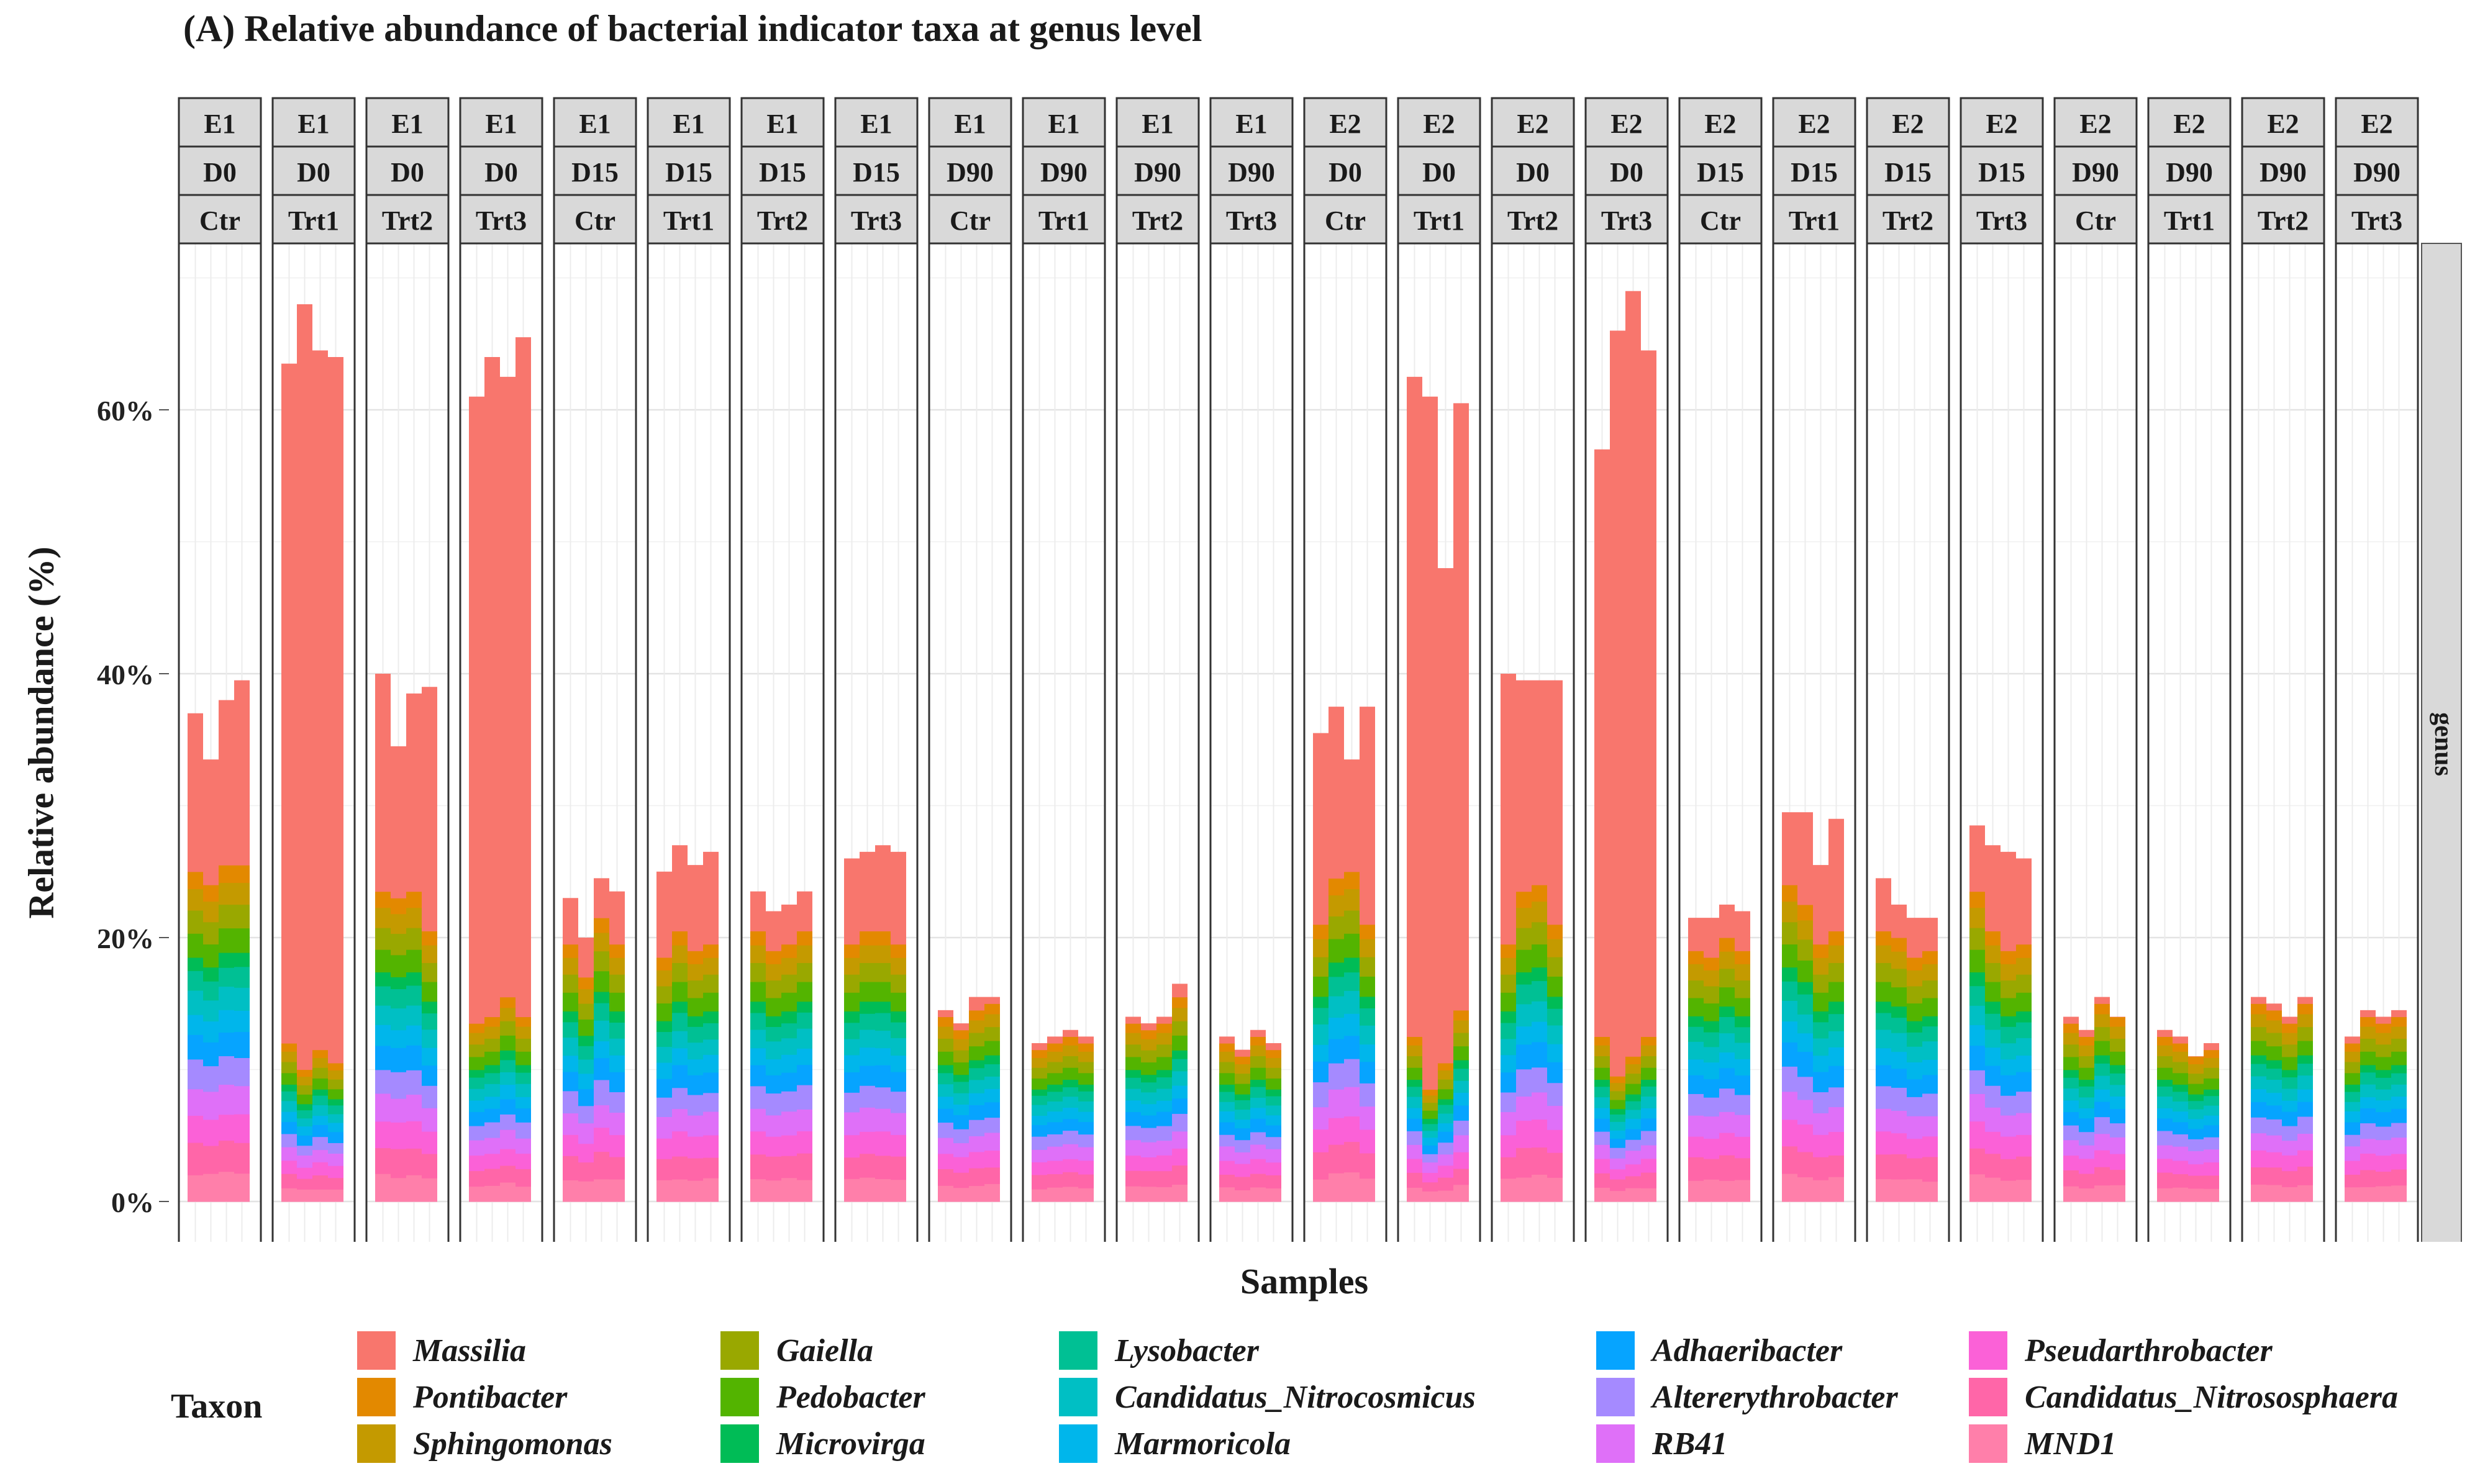 This screenshot has width=2480, height=1484. I want to click on legend-swatch, so click(1078, 1397).